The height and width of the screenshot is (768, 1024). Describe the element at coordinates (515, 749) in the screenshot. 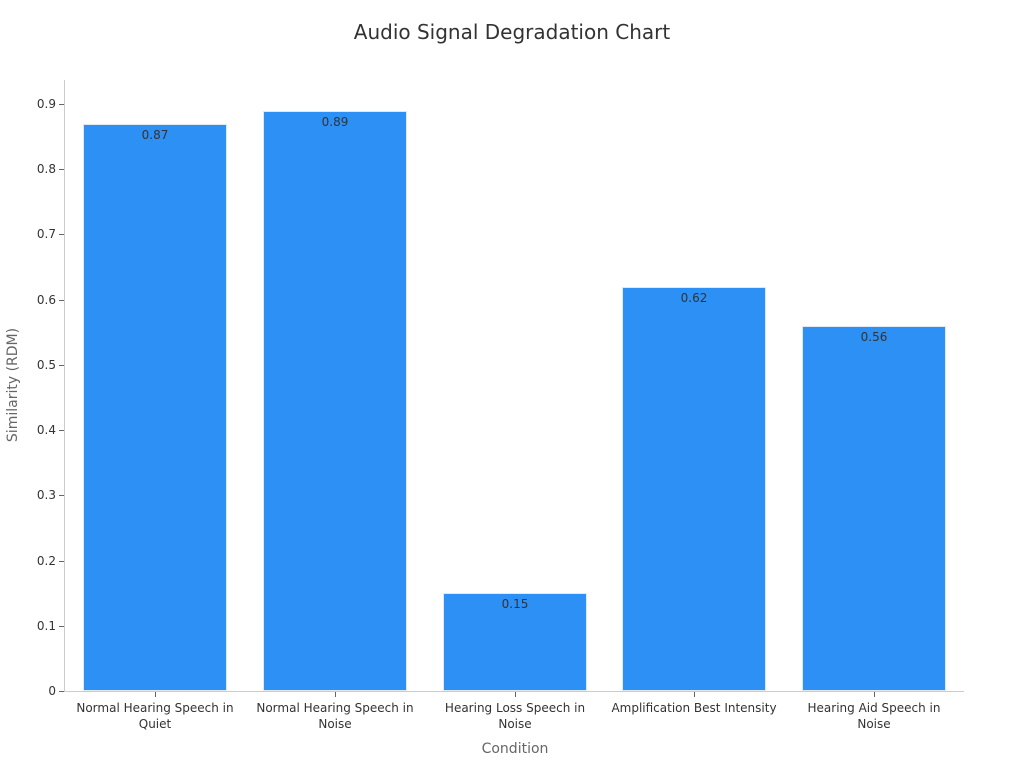

I see `x-axis-title: Condition` at that location.